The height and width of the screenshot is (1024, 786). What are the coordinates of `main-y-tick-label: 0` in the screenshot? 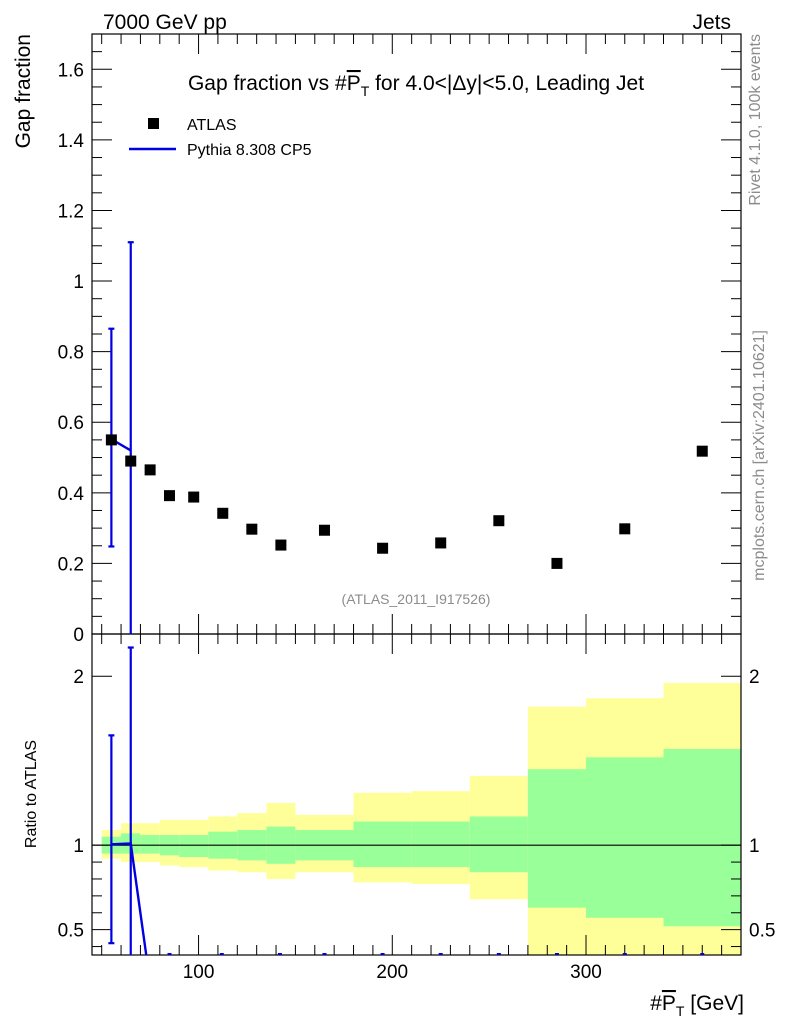 It's located at (78, 635).